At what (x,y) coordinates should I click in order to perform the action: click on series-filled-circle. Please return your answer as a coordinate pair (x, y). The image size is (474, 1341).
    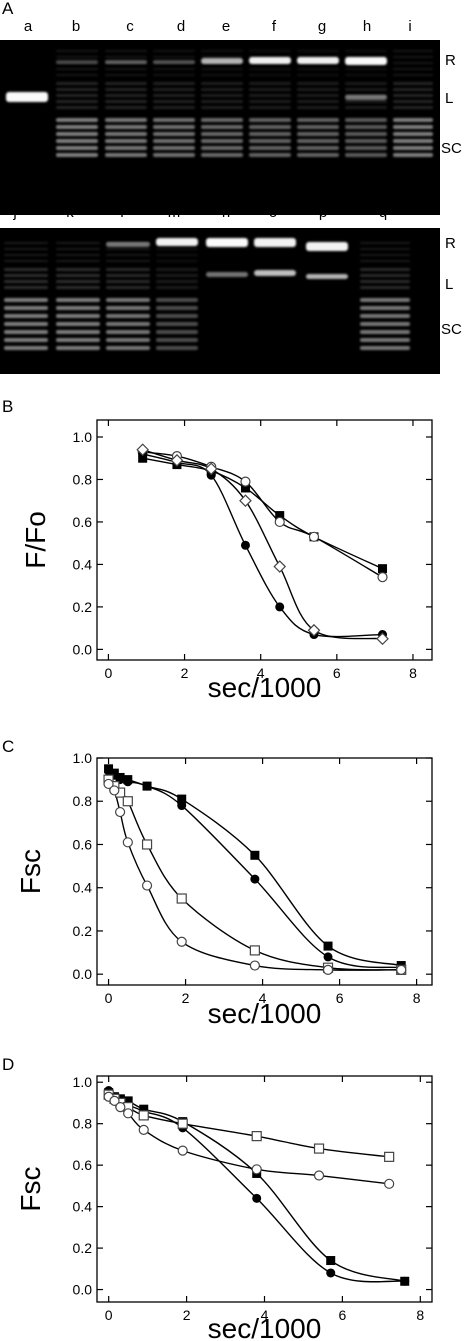
    Looking at the image, I should click on (255, 869).